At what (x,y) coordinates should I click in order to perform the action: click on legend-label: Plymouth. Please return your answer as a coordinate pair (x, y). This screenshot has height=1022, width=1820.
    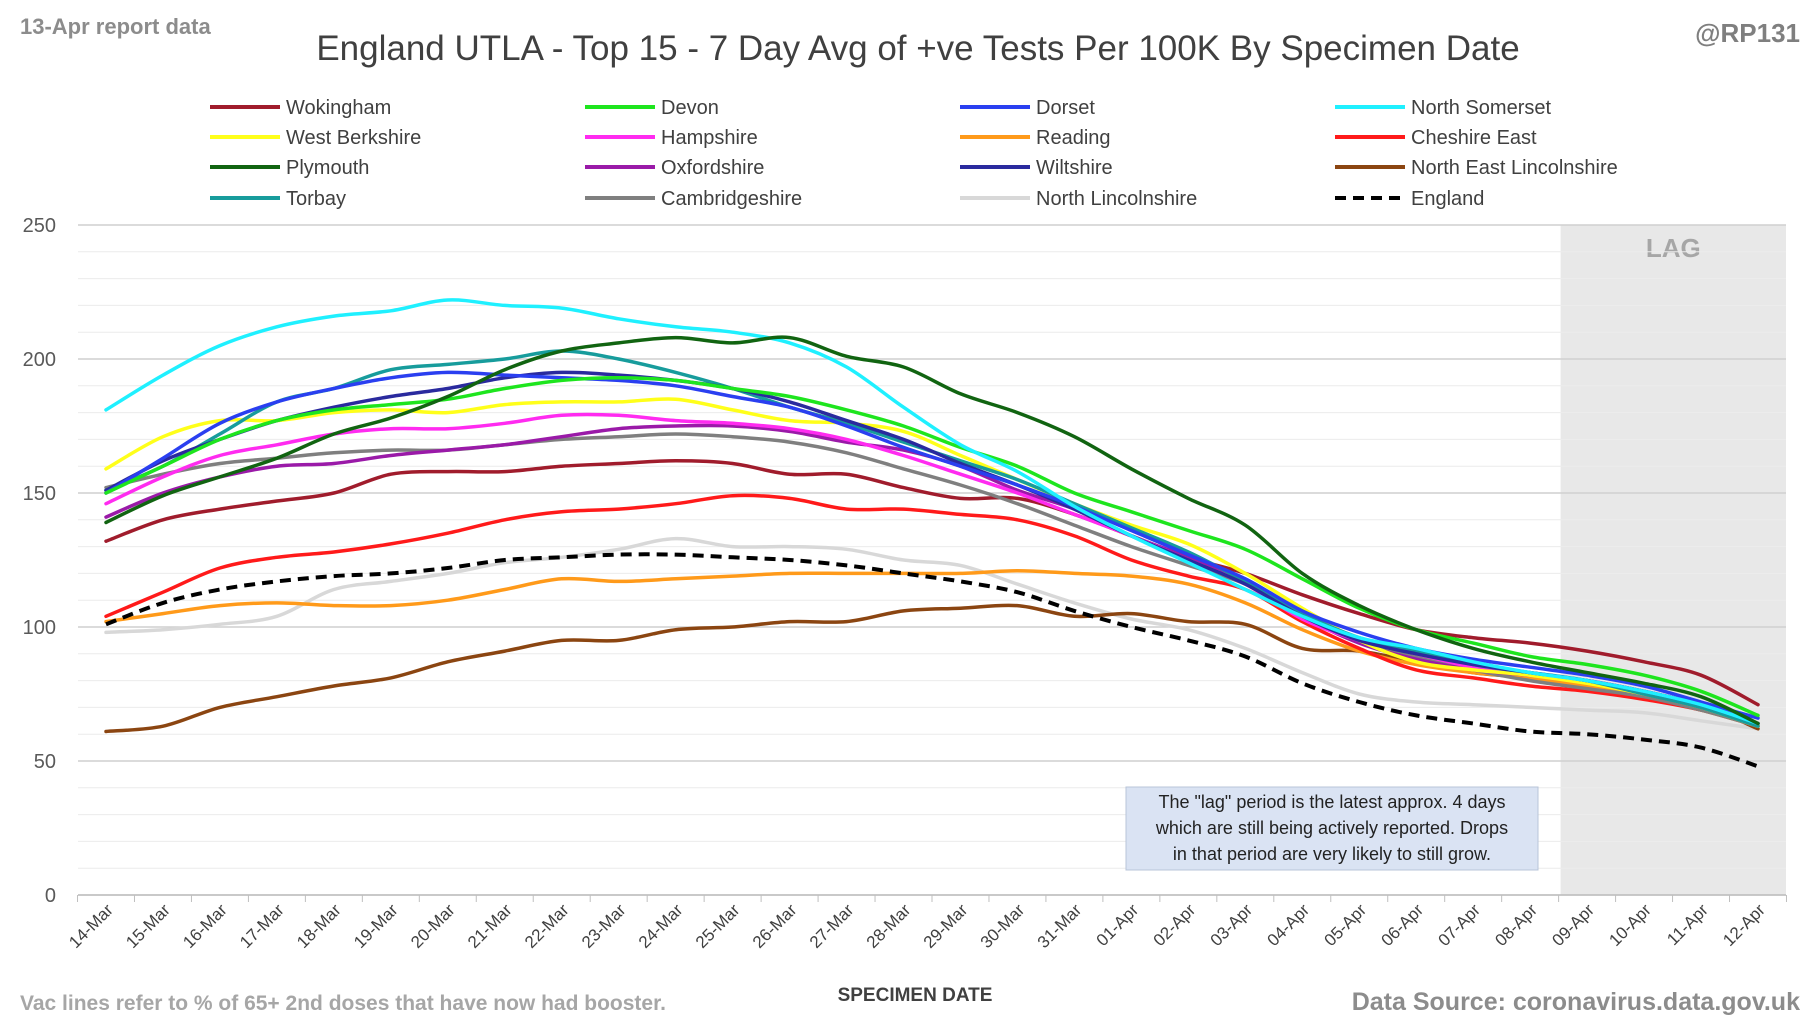
    Looking at the image, I should click on (327, 168).